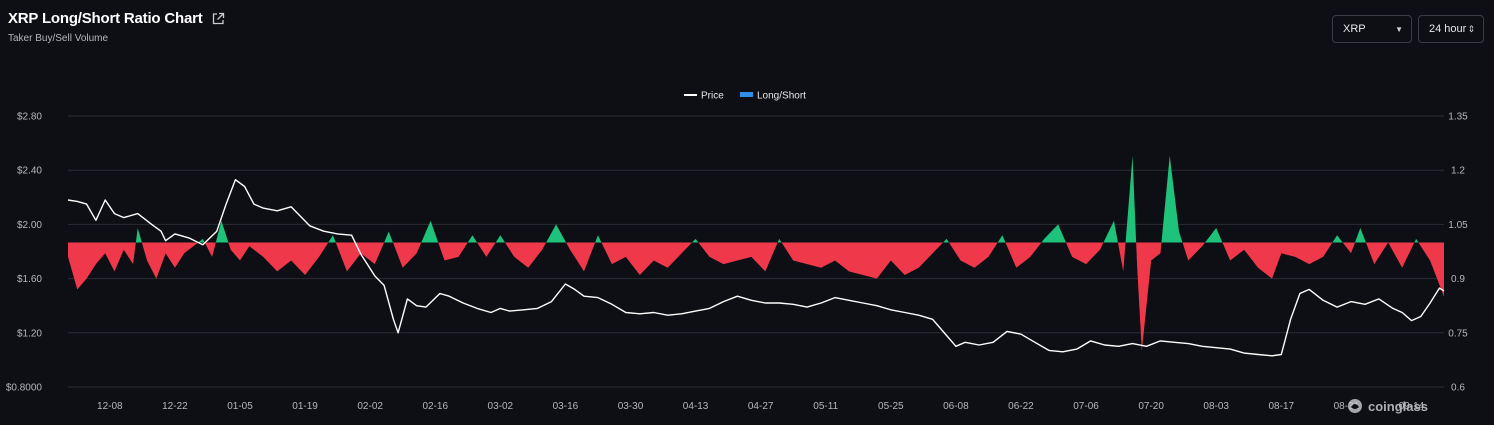 Image resolution: width=1494 pixels, height=425 pixels. What do you see at coordinates (218, 19) in the screenshot?
I see `external-link-icon` at bounding box center [218, 19].